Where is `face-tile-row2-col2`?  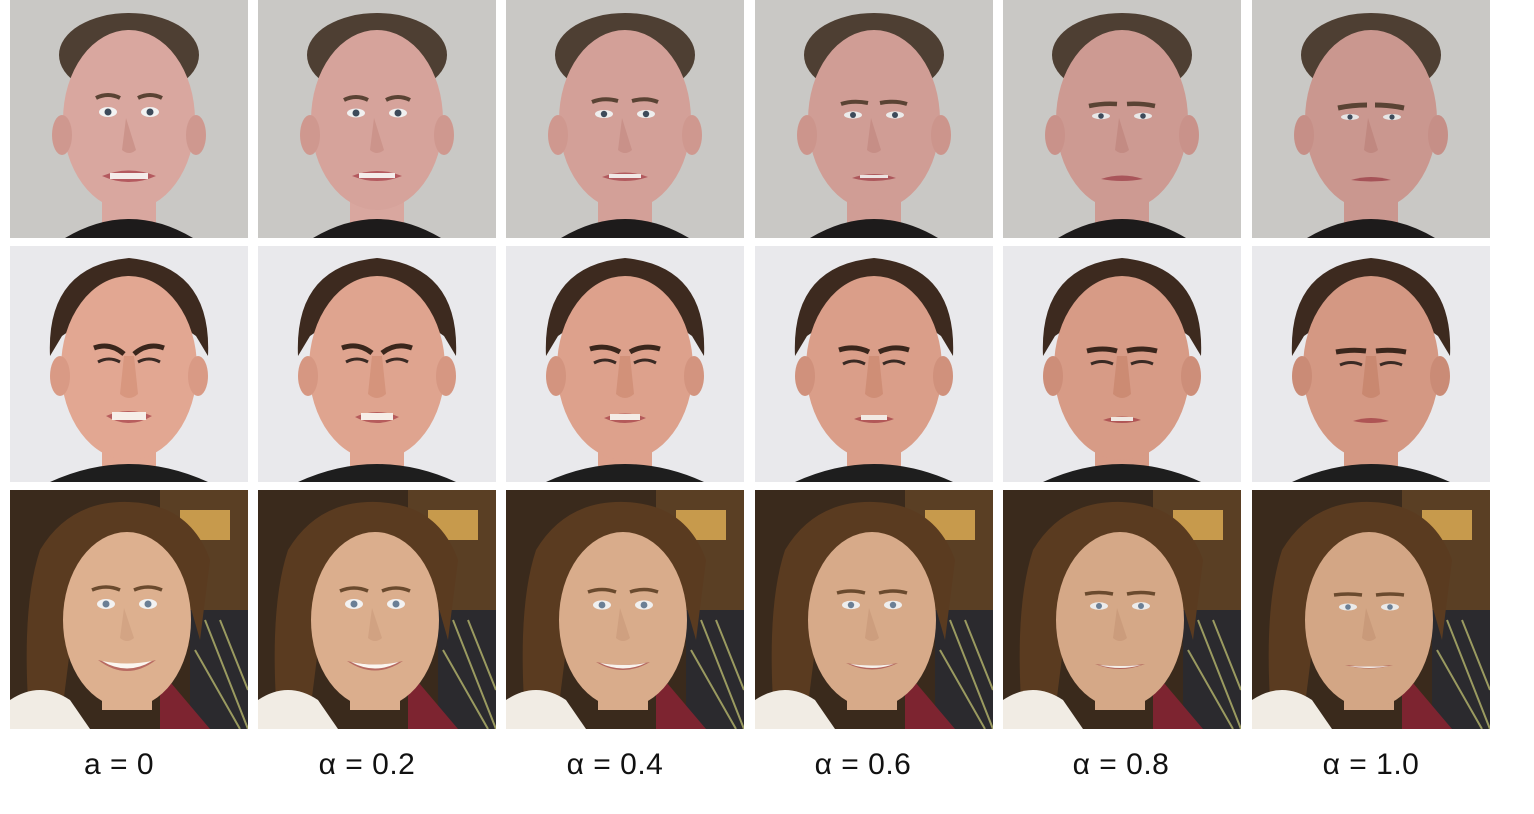
face-tile-row2-col2 is located at coordinates (377, 364).